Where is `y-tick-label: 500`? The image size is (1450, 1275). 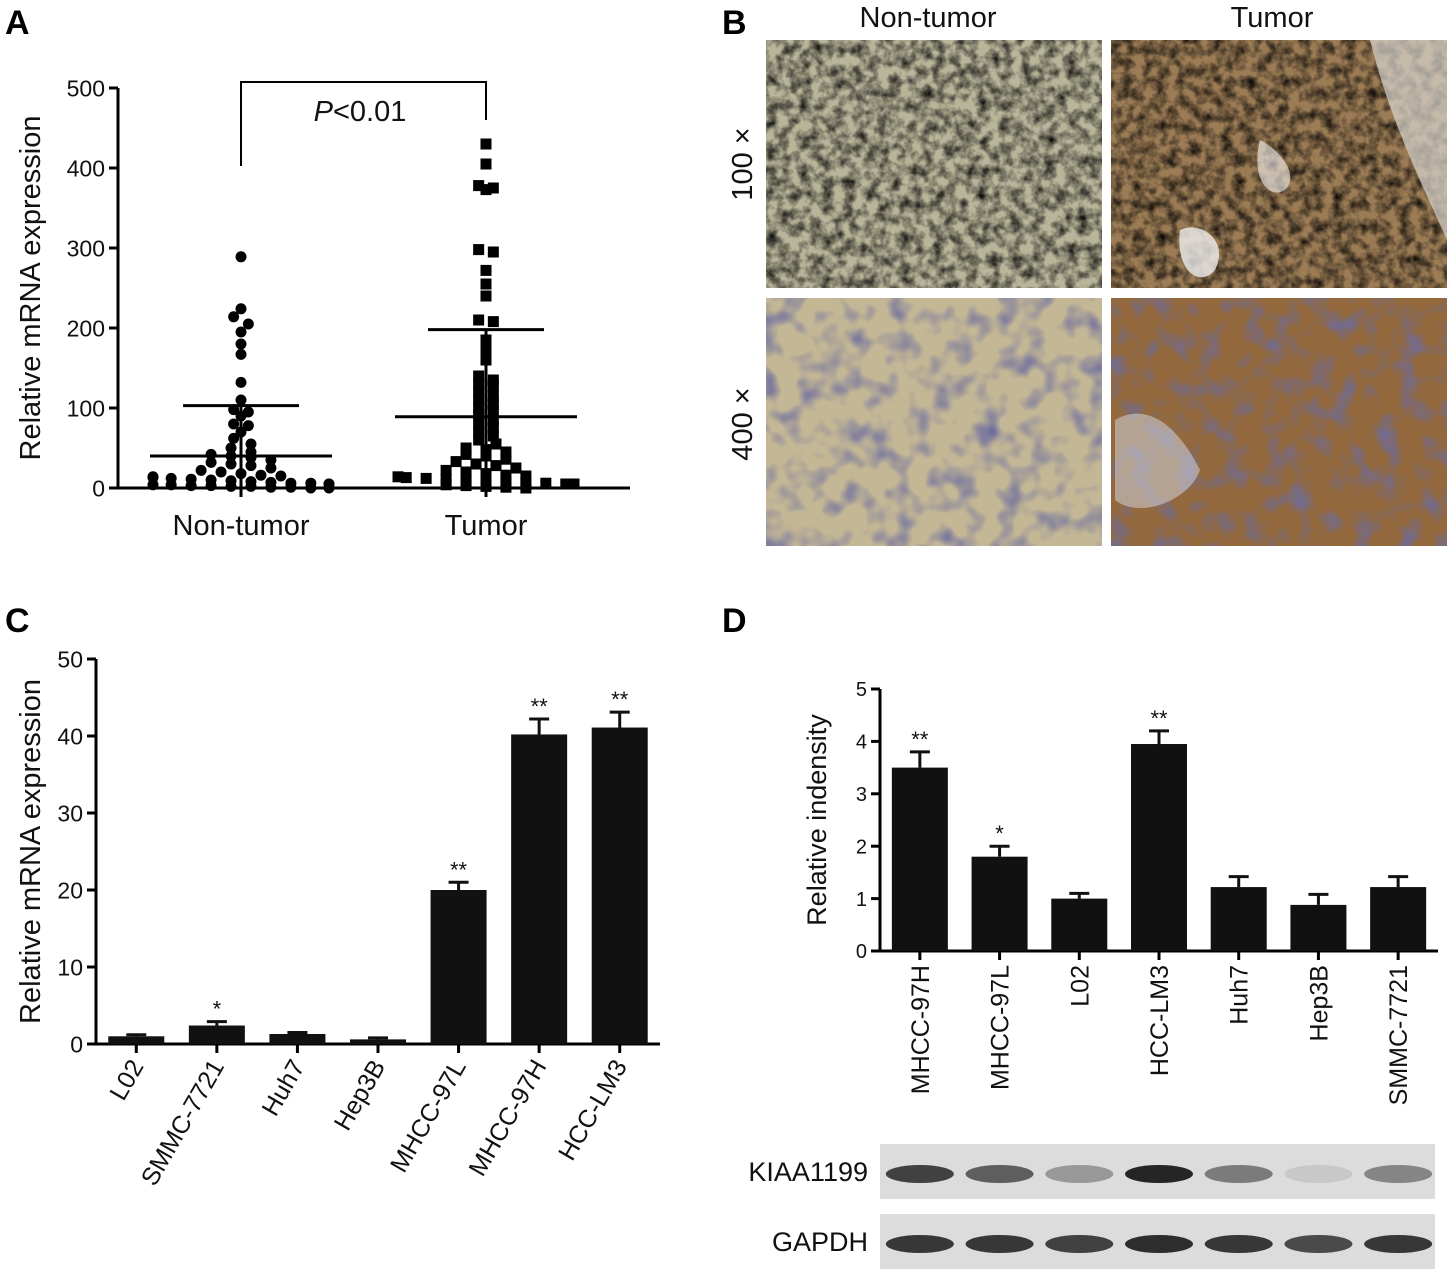 y-tick-label: 500 is located at coordinates (86, 88).